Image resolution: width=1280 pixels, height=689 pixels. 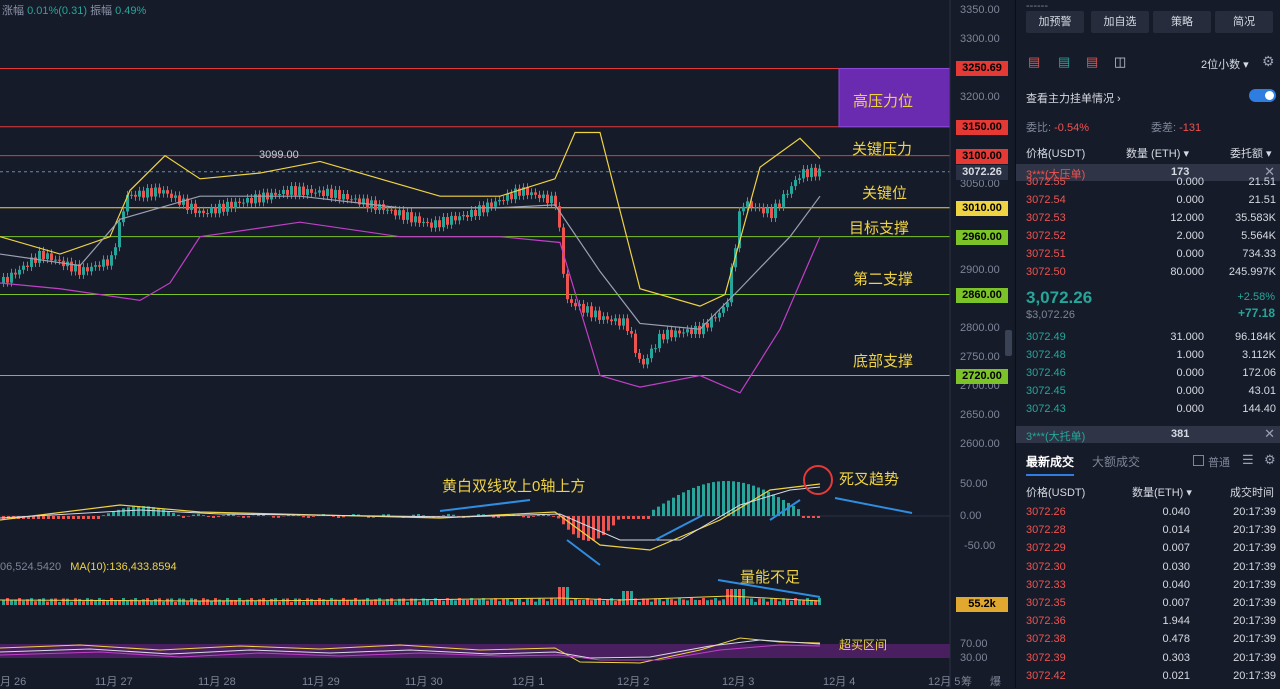 I want to click on macd-axis-0: 50.00, so click(x=974, y=484).